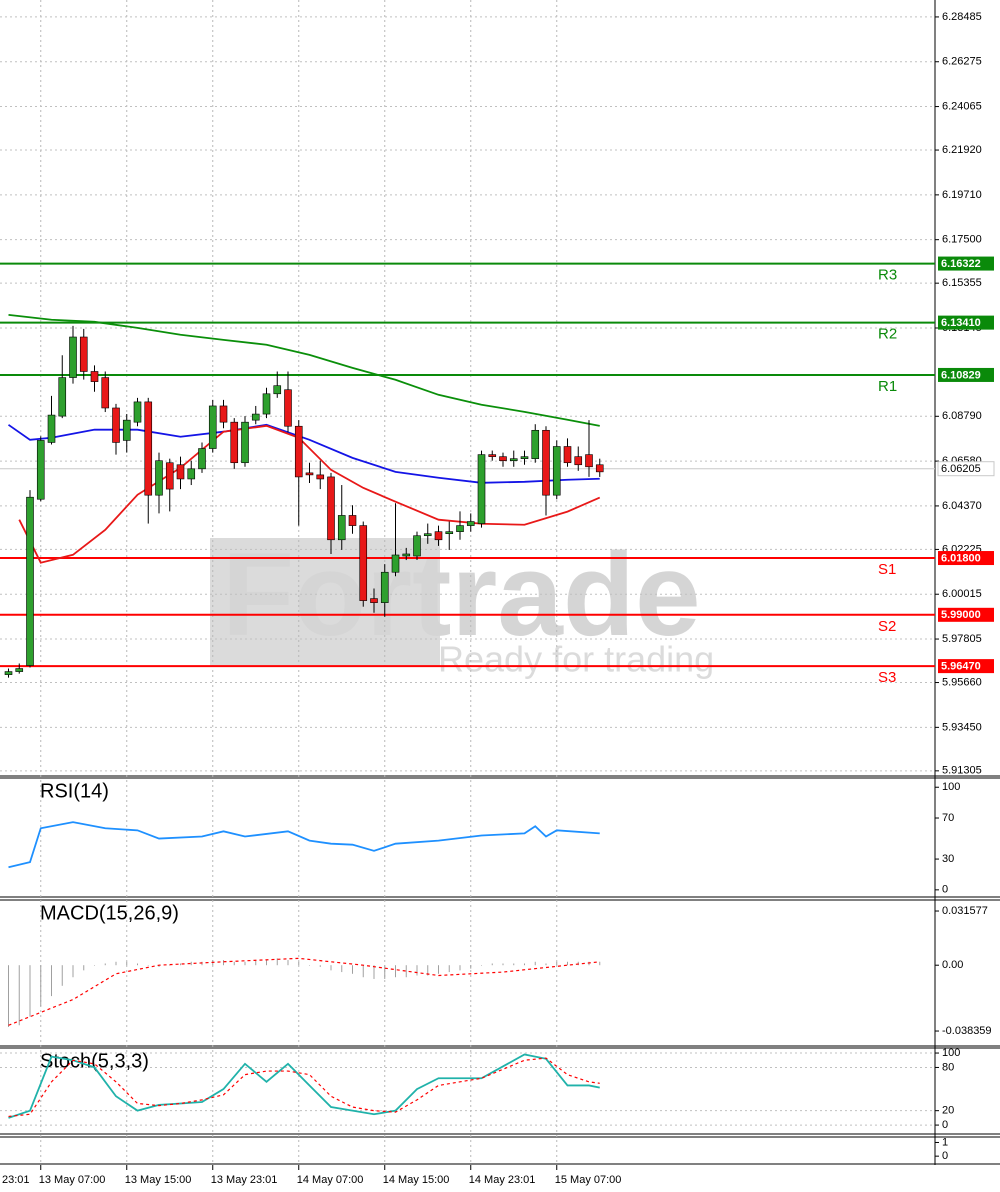 The height and width of the screenshot is (1192, 1000). I want to click on level-value-label: 6.01800, so click(961, 558).